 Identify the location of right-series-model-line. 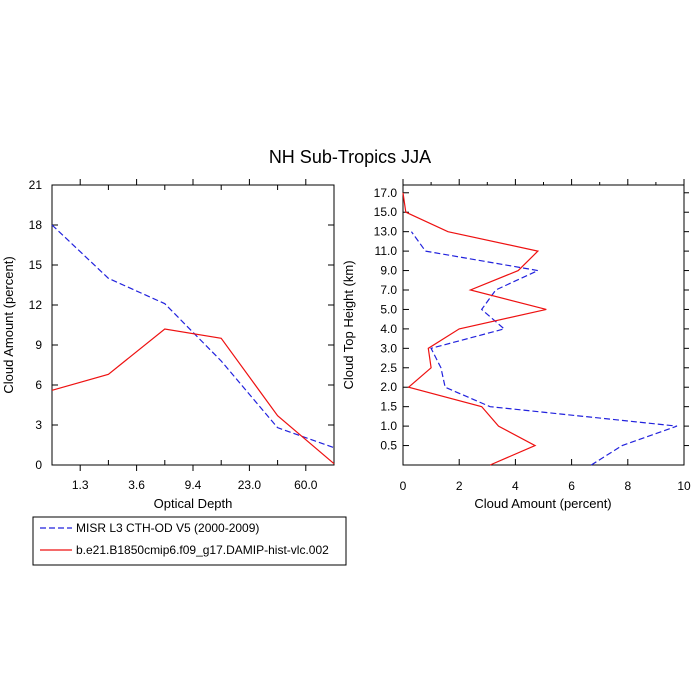
(474, 329).